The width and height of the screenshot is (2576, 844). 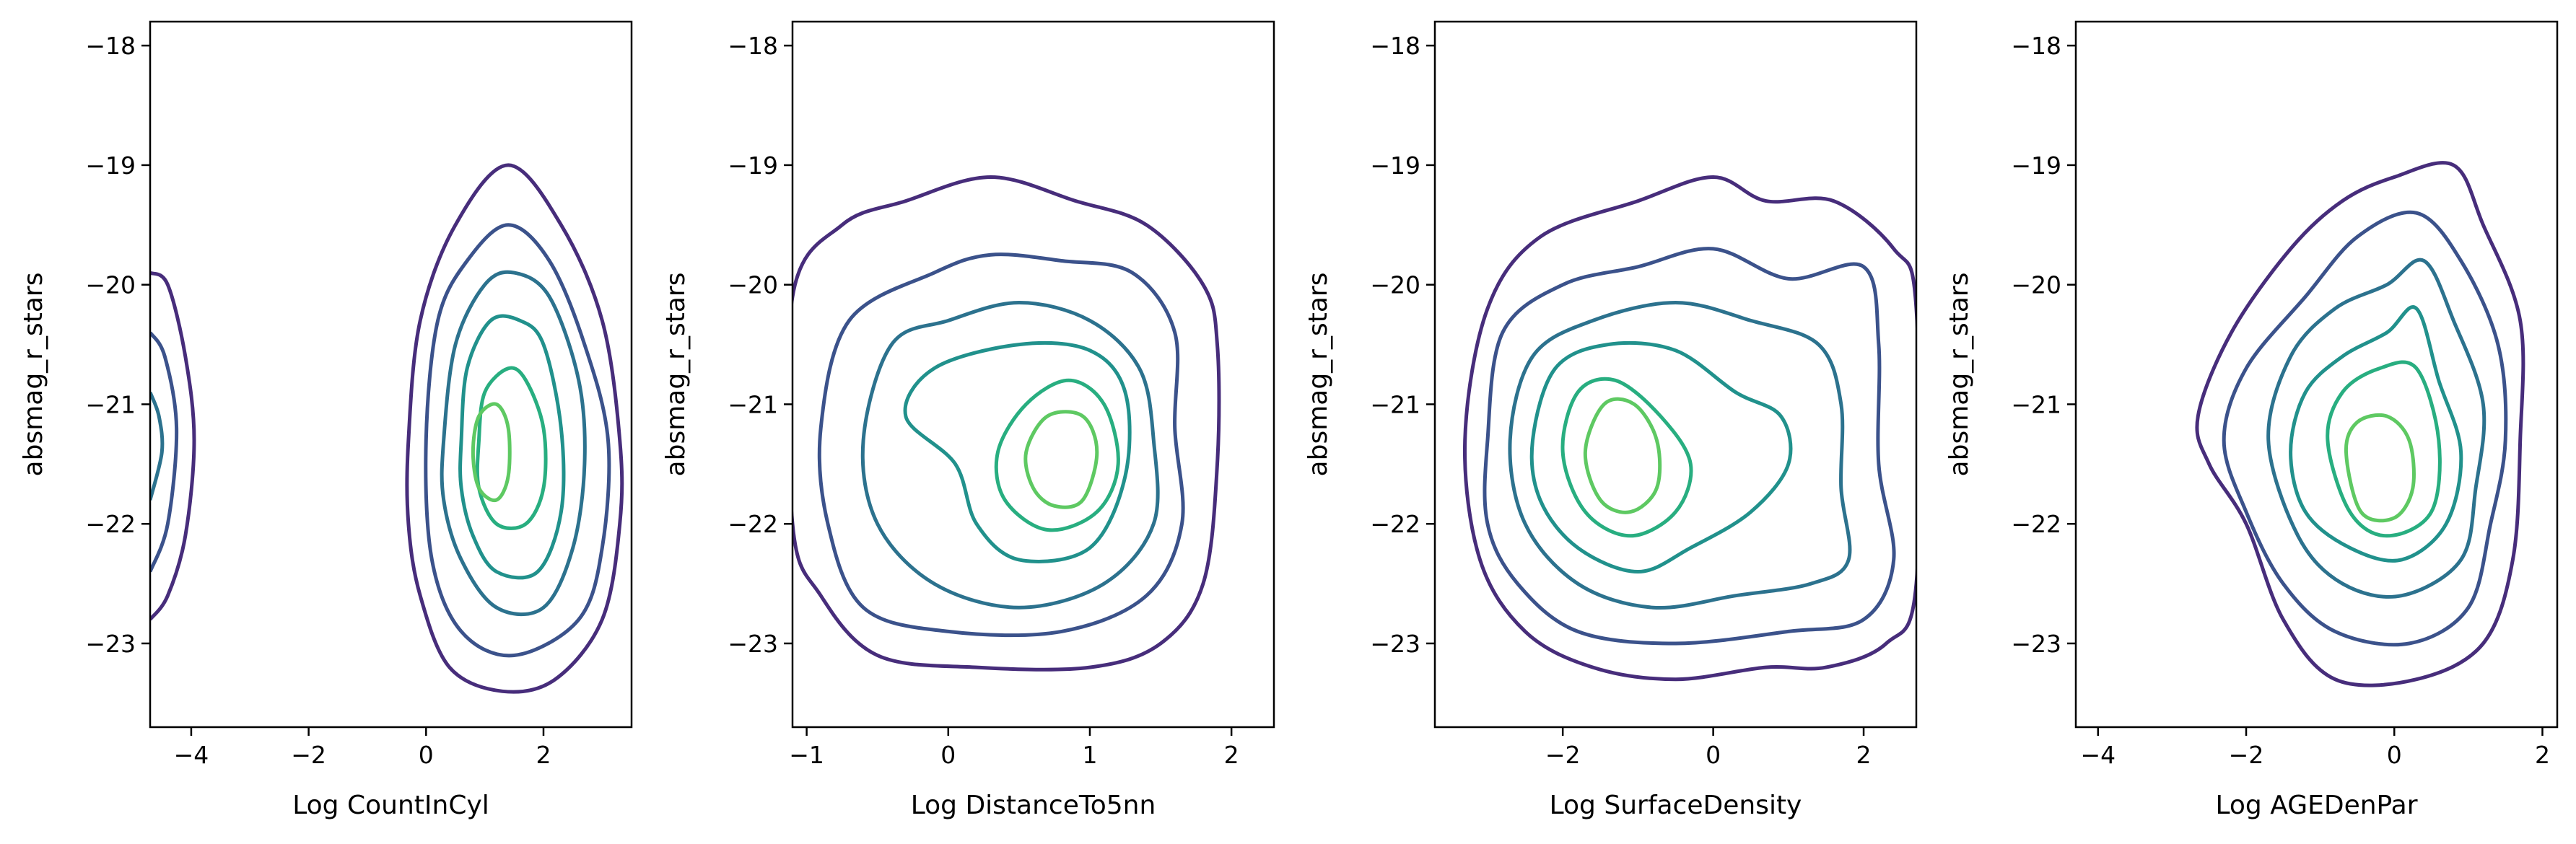 I want to click on x-axis-label: Log CountInCyl, so click(x=390, y=805).